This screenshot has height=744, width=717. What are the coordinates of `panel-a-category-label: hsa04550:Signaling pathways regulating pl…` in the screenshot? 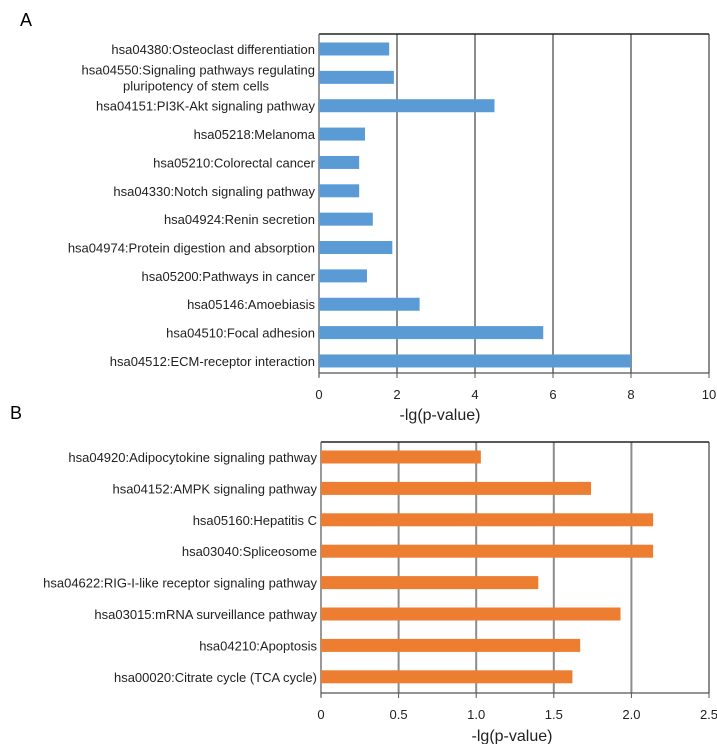 It's located at (198, 77).